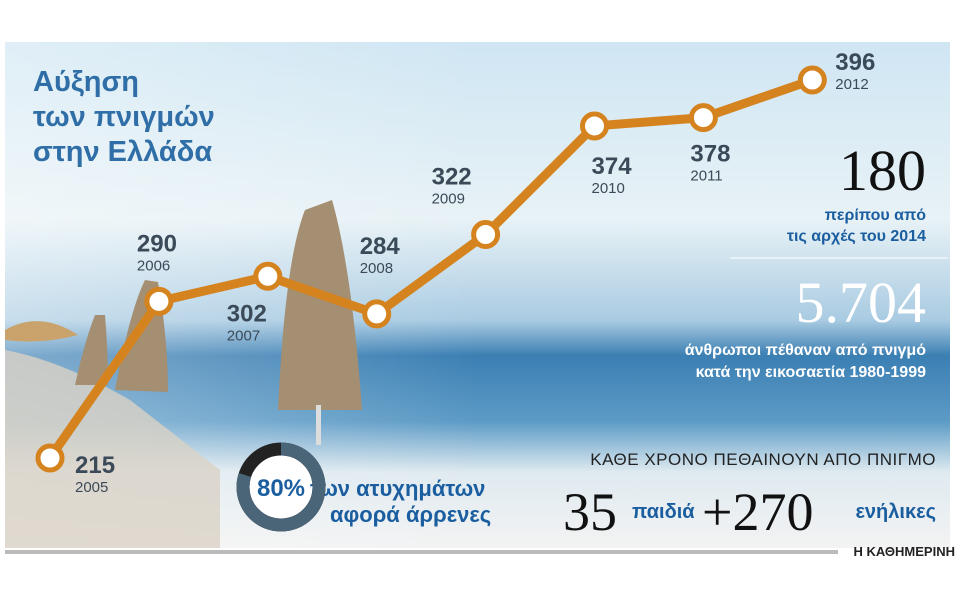 The image size is (958, 598). I want to click on year-label: 2012, so click(851, 84).